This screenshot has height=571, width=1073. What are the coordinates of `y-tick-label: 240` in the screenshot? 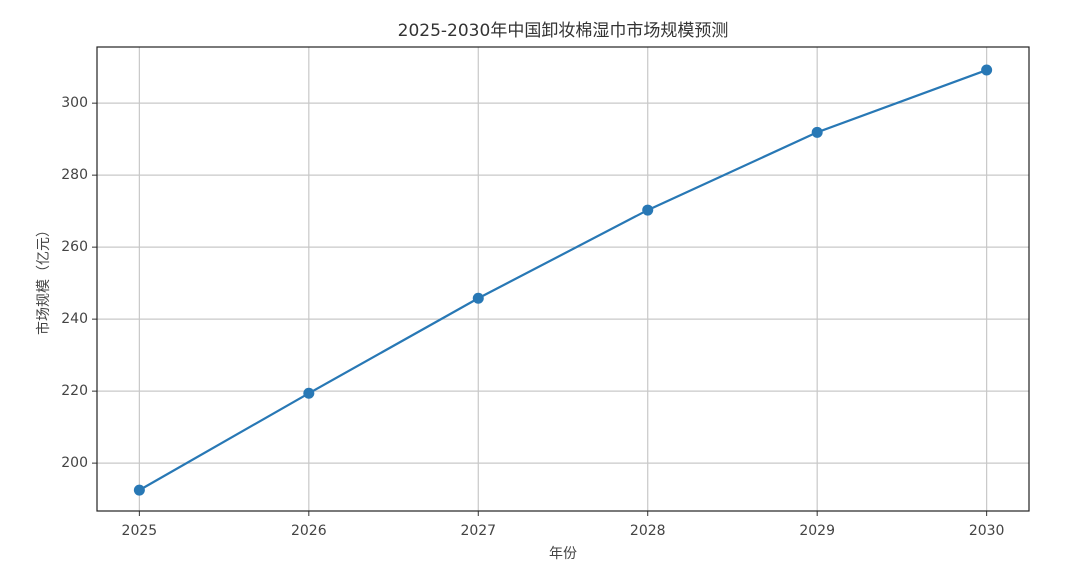 It's located at (74, 319).